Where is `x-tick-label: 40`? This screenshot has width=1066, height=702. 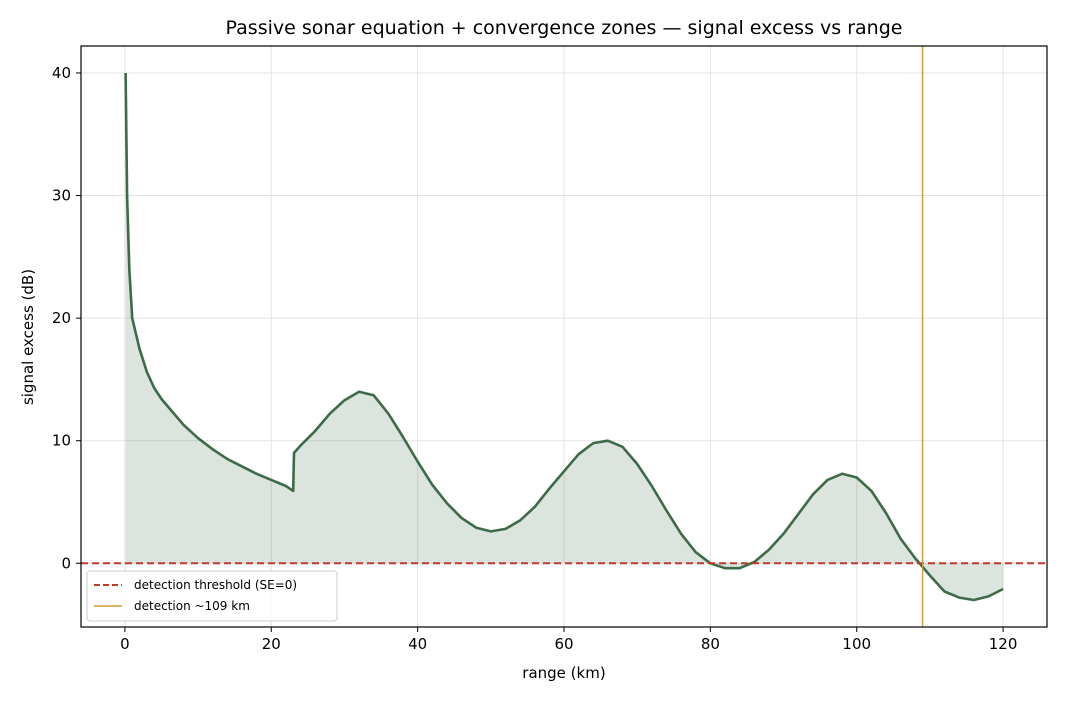 x-tick-label: 40 is located at coordinates (417, 644).